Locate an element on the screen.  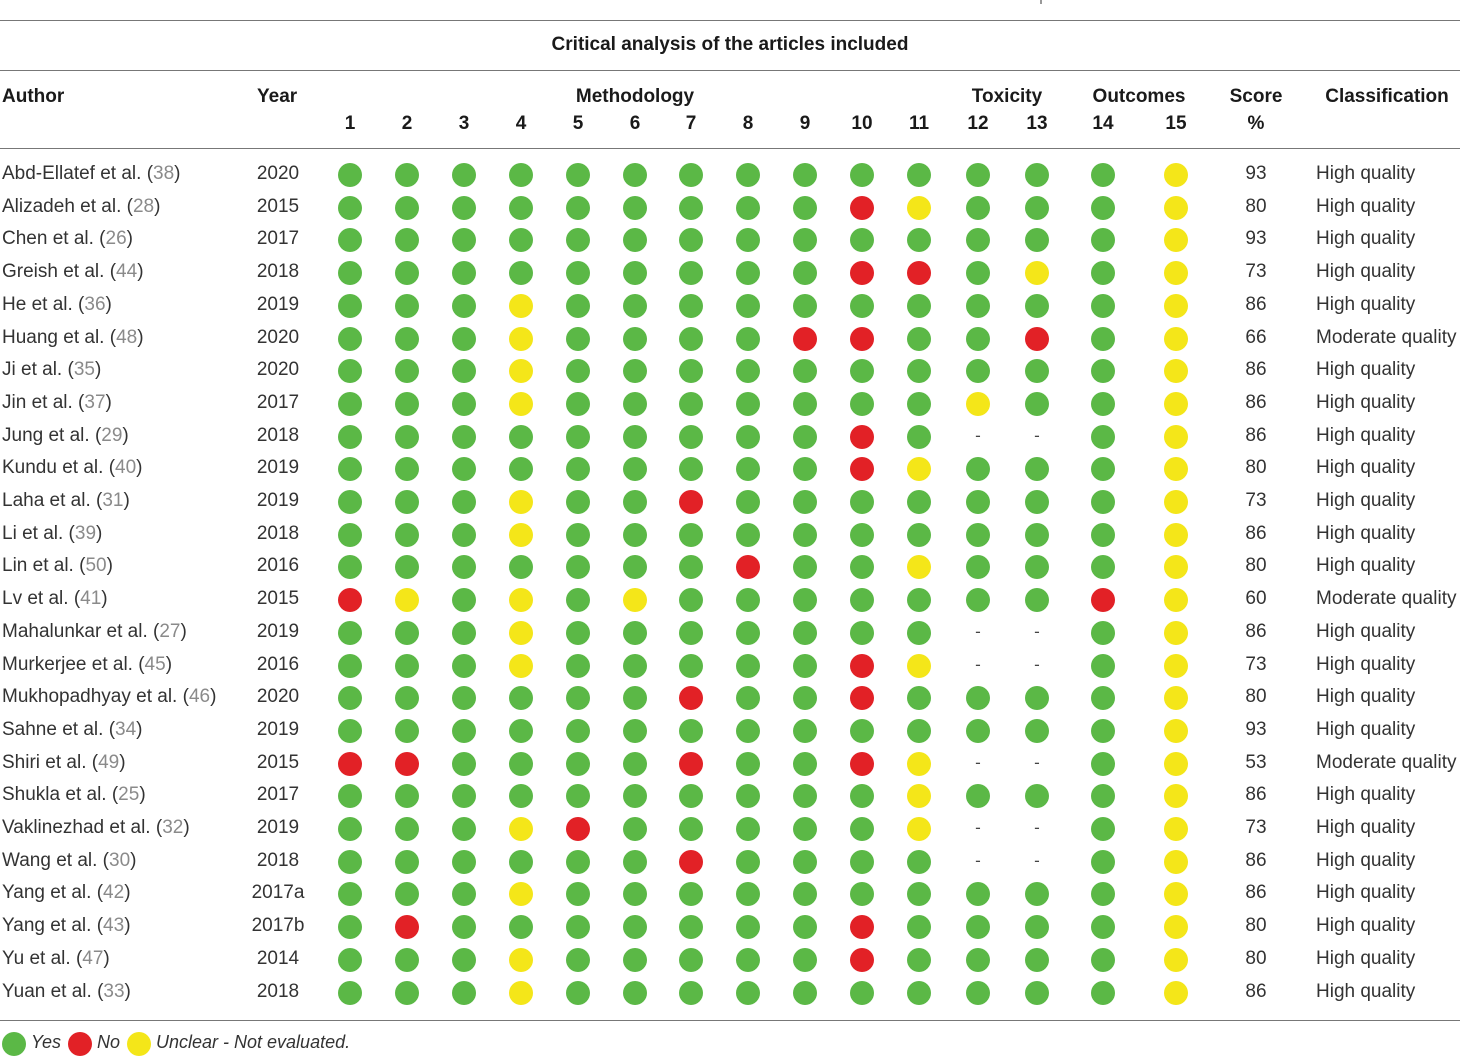
reference-link: 48 is located at coordinates (127, 337).